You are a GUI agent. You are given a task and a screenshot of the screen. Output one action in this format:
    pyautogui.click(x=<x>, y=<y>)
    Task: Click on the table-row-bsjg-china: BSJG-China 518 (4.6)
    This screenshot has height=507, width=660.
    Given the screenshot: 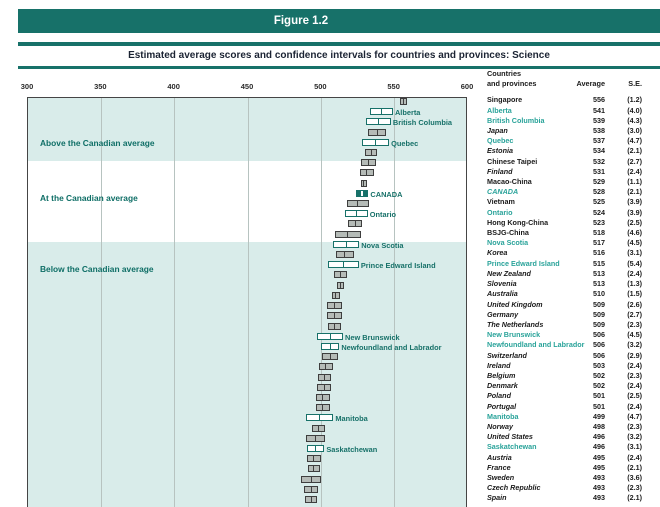 What is the action you would take?
    pyautogui.click(x=330, y=233)
    